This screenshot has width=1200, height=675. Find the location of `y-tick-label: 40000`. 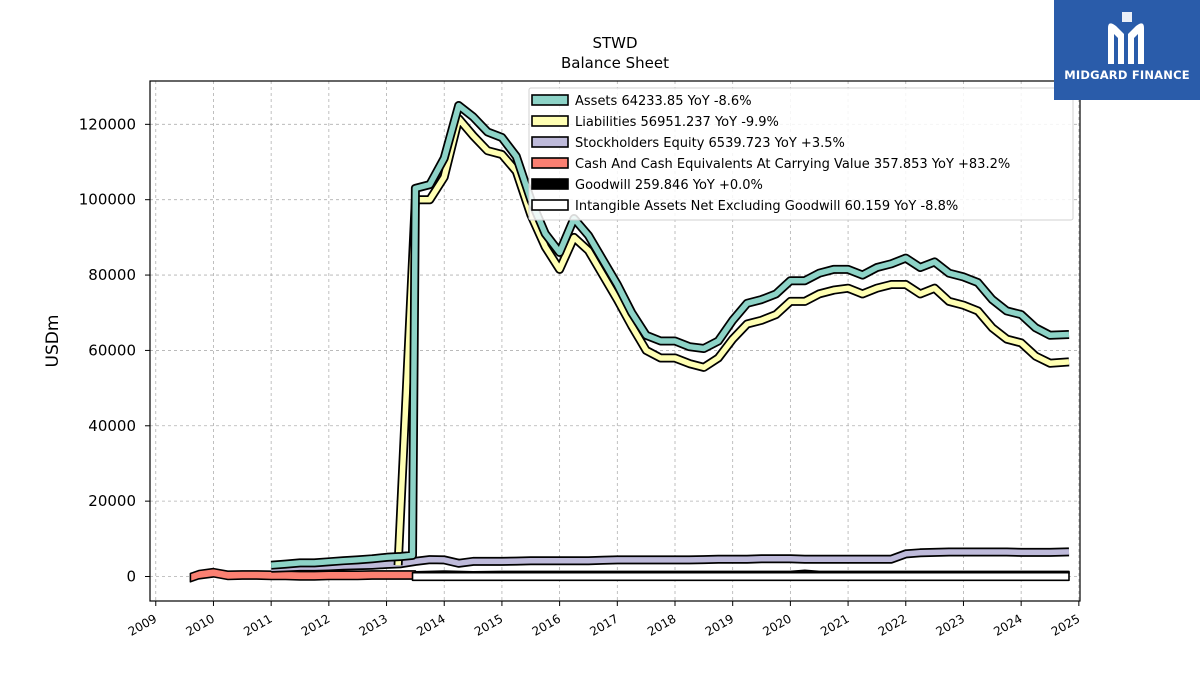

y-tick-label: 40000 is located at coordinates (112, 426).